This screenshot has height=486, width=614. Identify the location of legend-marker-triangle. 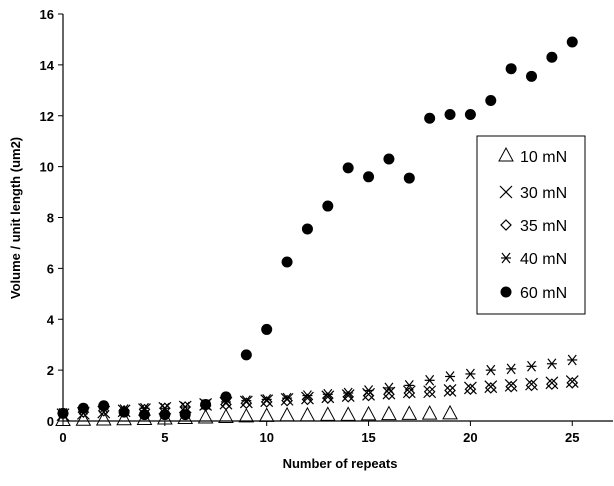
(506, 154).